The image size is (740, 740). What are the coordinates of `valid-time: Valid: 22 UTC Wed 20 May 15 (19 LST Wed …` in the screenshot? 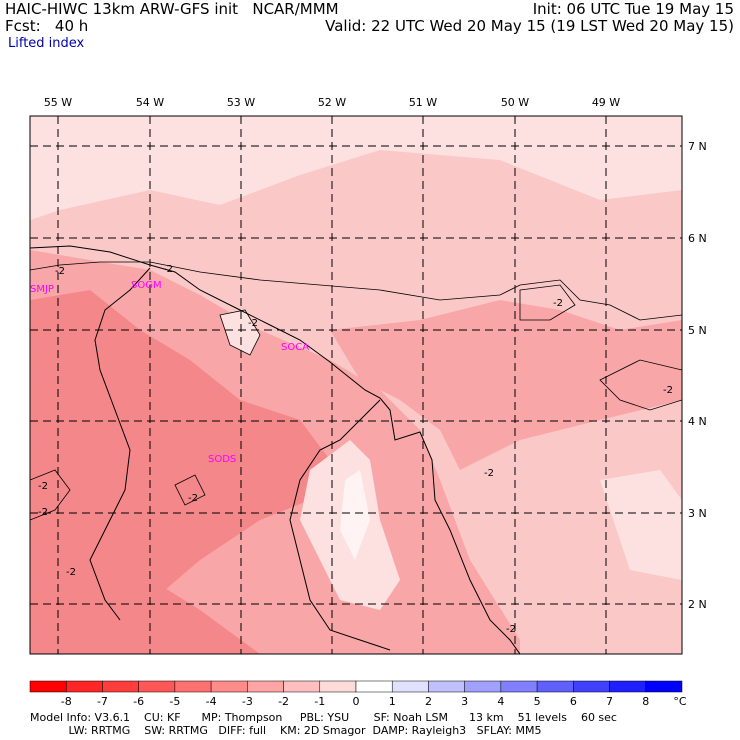 It's located at (529, 26).